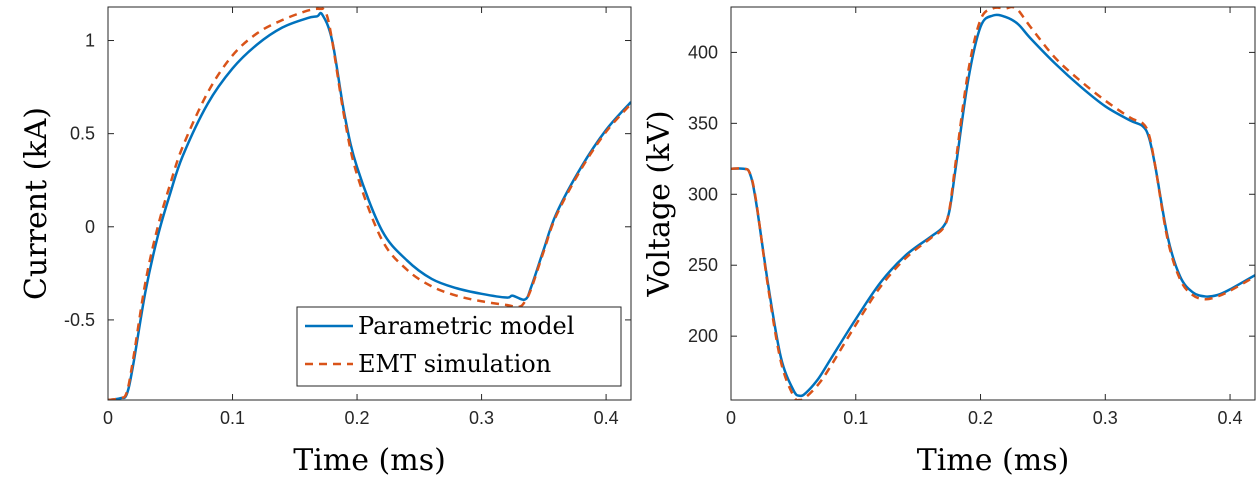 Image resolution: width=1257 pixels, height=483 pixels. Describe the element at coordinates (454, 364) in the screenshot. I see `legend-label-emt: EMT simulation` at that location.